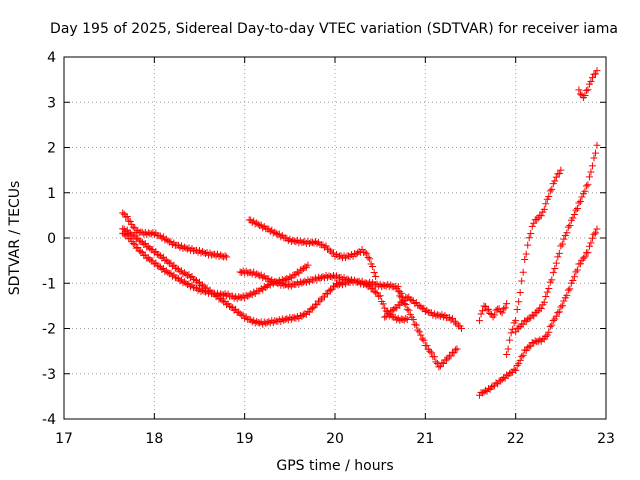 This screenshot has height=480, width=640. I want to click on y-tick-label: 2, so click(51, 149).